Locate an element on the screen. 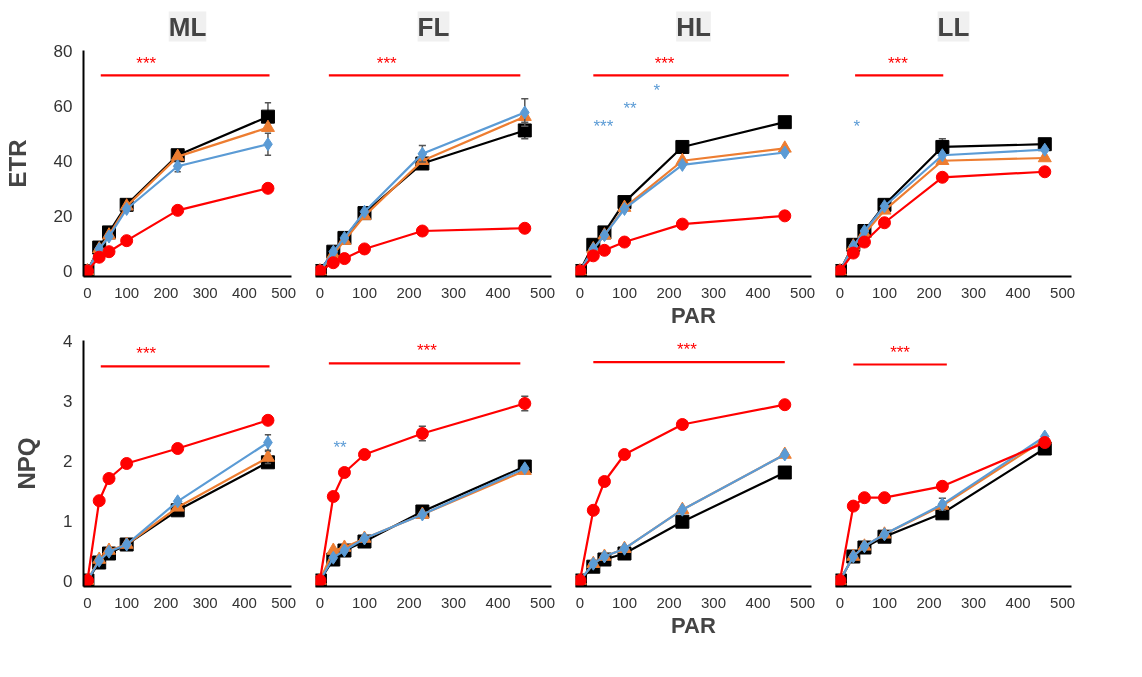 This screenshot has height=677, width=1142. chart-title: LL is located at coordinates (953, 26).